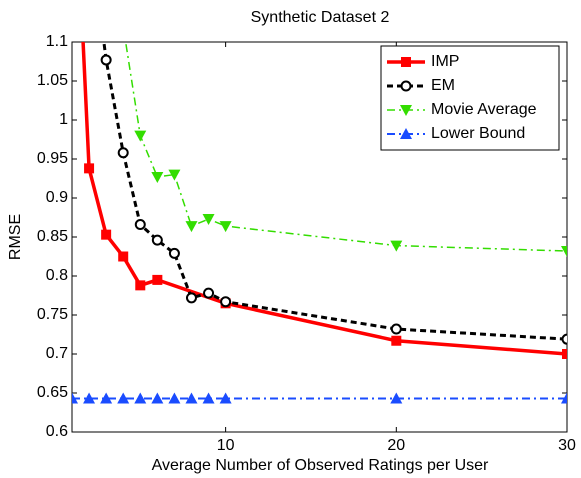  Describe the element at coordinates (63, 119) in the screenshot. I see `y-tick-label: 1` at that location.